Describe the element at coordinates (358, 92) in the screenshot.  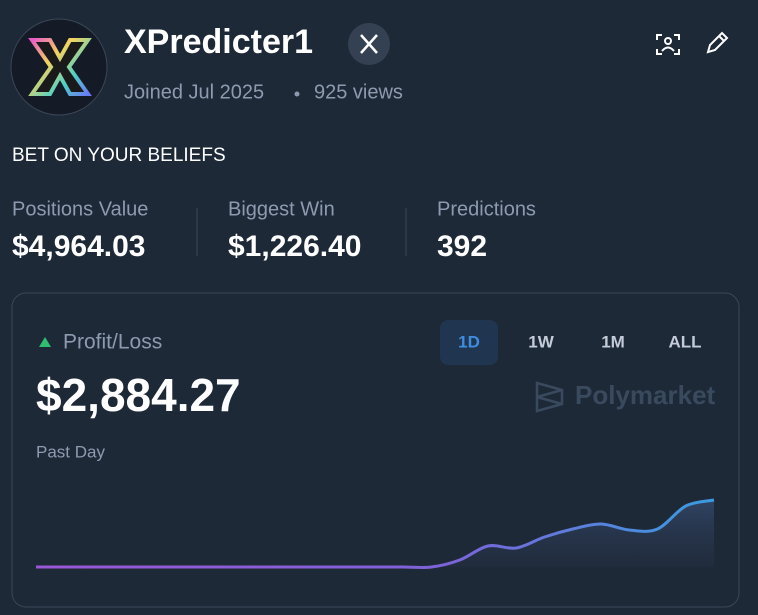
I see `view-count: 925 views` at that location.